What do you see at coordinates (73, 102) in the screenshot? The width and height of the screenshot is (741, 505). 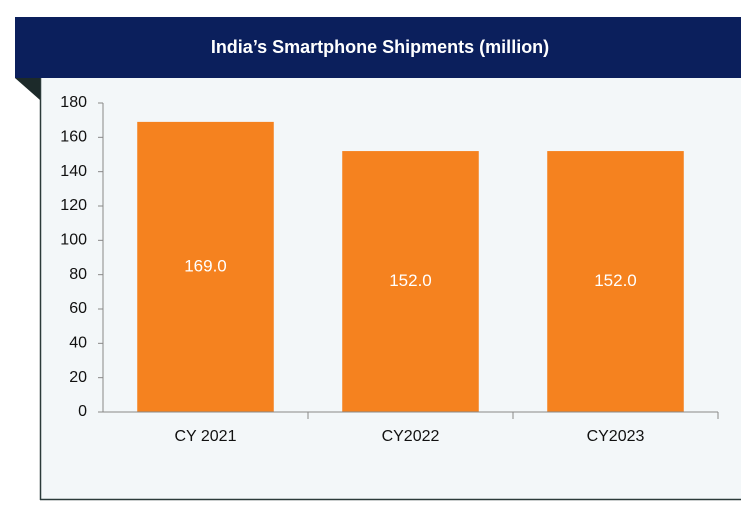 I see `y-tick-label: 180` at bounding box center [73, 102].